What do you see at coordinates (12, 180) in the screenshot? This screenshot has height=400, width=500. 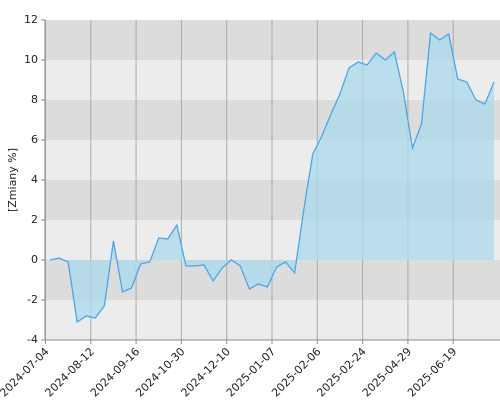 I see `y-axis-label: [Zmiany %]` at bounding box center [12, 180].